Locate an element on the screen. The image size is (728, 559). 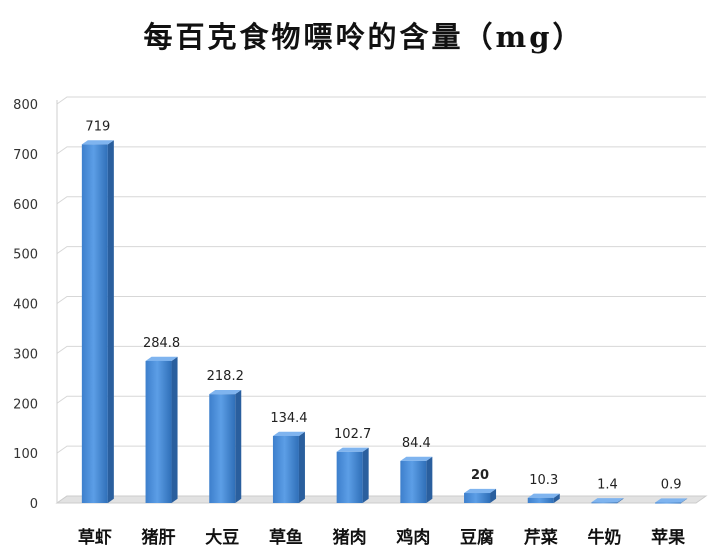
y-tick-label: 800 is located at coordinates (25, 105).